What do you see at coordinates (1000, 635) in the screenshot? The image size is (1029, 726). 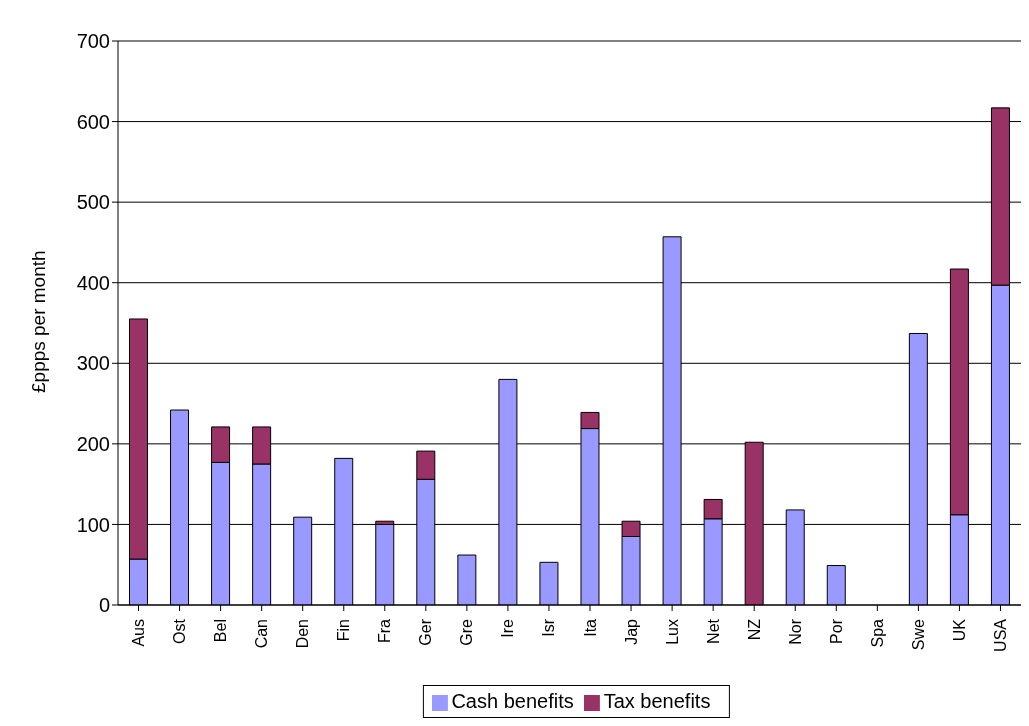 I see `x-tick-label: USA` at bounding box center [1000, 635].